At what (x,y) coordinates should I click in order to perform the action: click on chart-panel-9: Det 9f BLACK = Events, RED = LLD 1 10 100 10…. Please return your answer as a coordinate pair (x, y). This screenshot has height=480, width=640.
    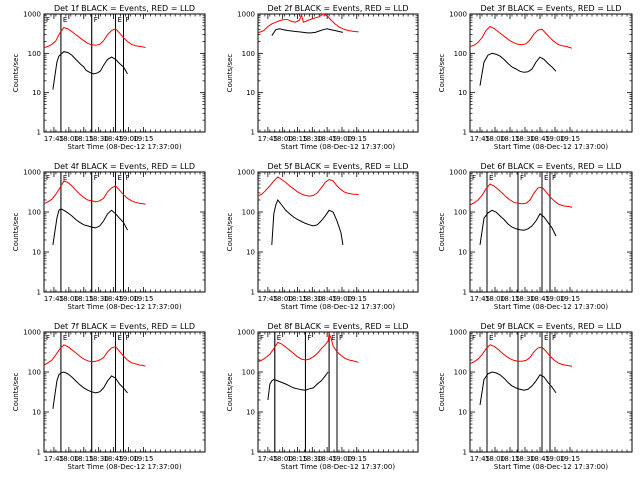
    Looking at the image, I should click on (535, 396).